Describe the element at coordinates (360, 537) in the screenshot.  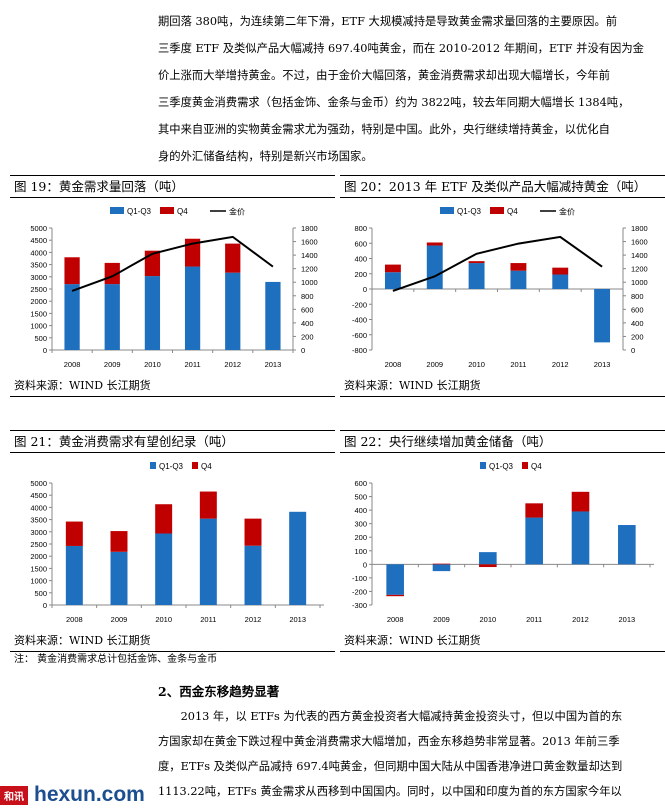
I see `y-tick-label: 200` at that location.